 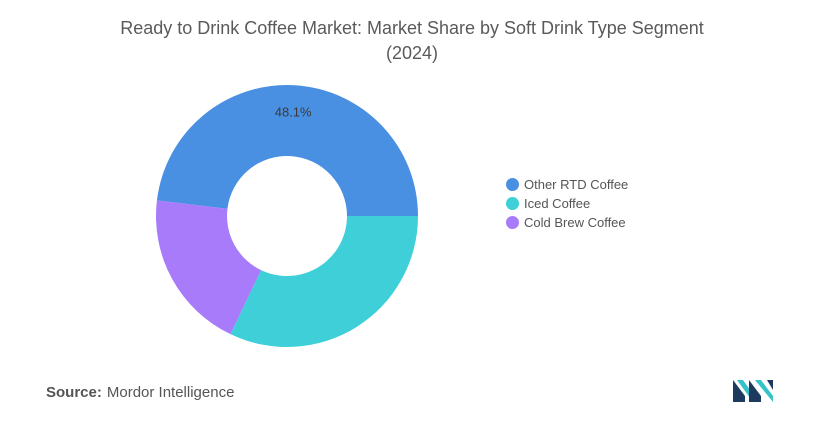 What do you see at coordinates (753, 391) in the screenshot?
I see `mordor-intelligence-logo-icon` at bounding box center [753, 391].